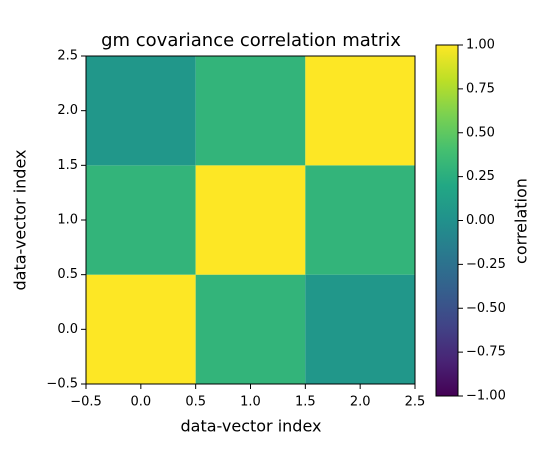 The width and height of the screenshot is (540, 463). I want to click on colorbar-tick-label: −0.50, so click(486, 308).